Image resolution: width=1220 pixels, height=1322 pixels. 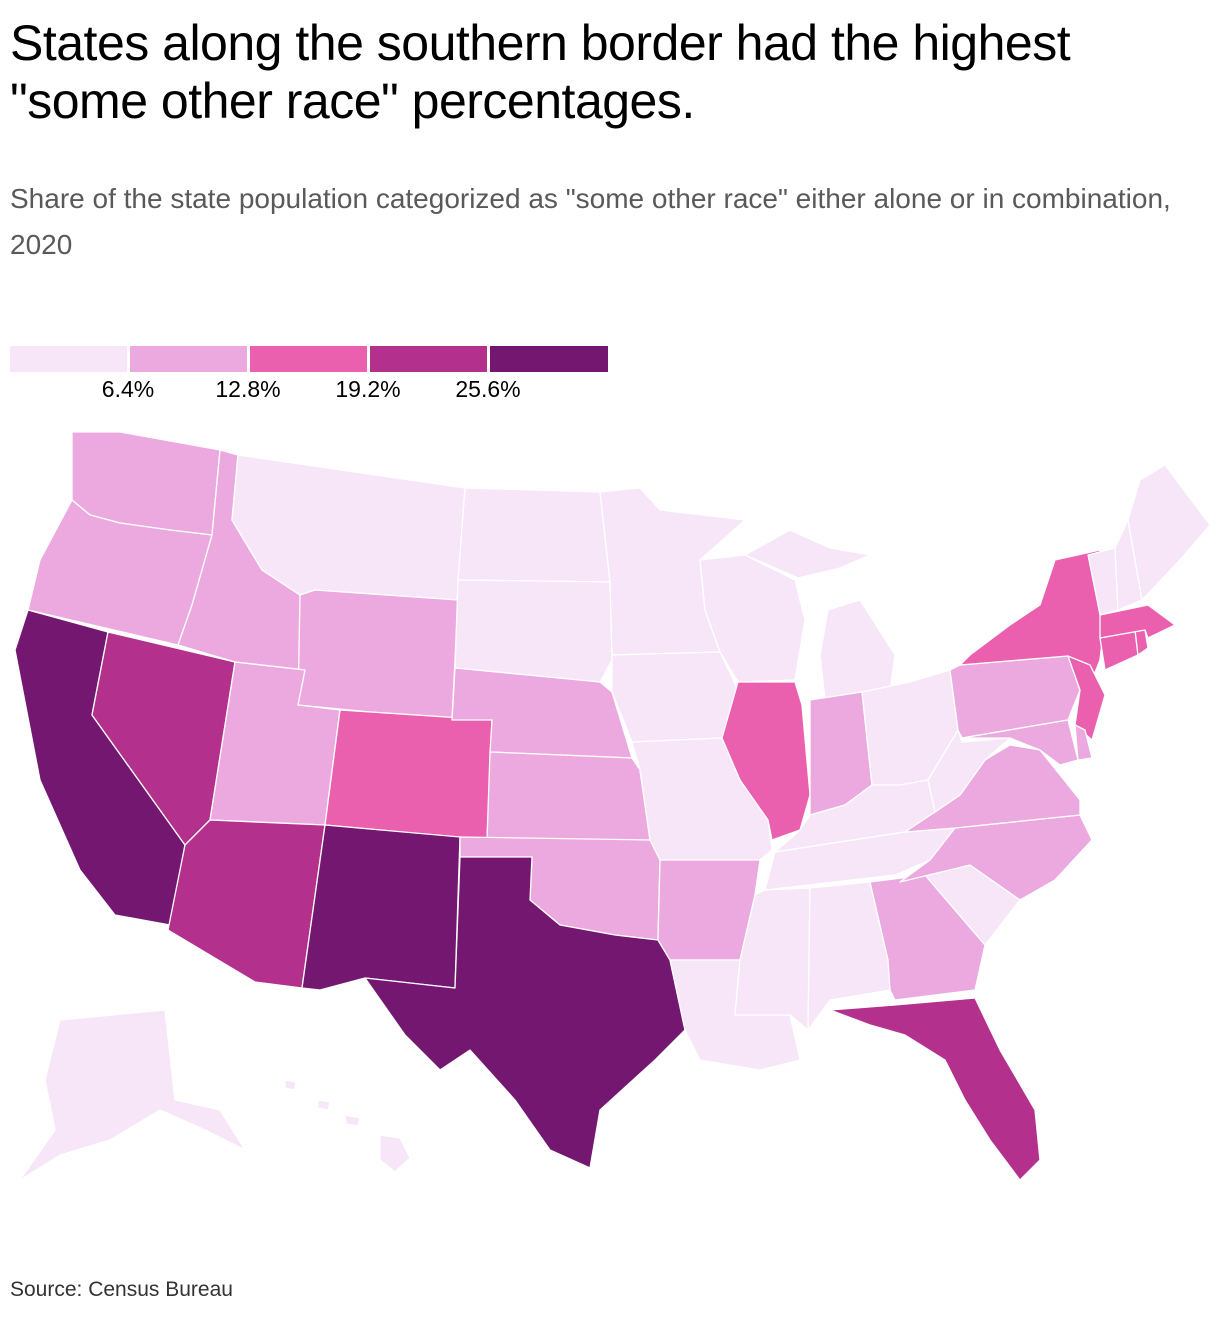 I want to click on state-mi-upper, so click(x=807, y=554).